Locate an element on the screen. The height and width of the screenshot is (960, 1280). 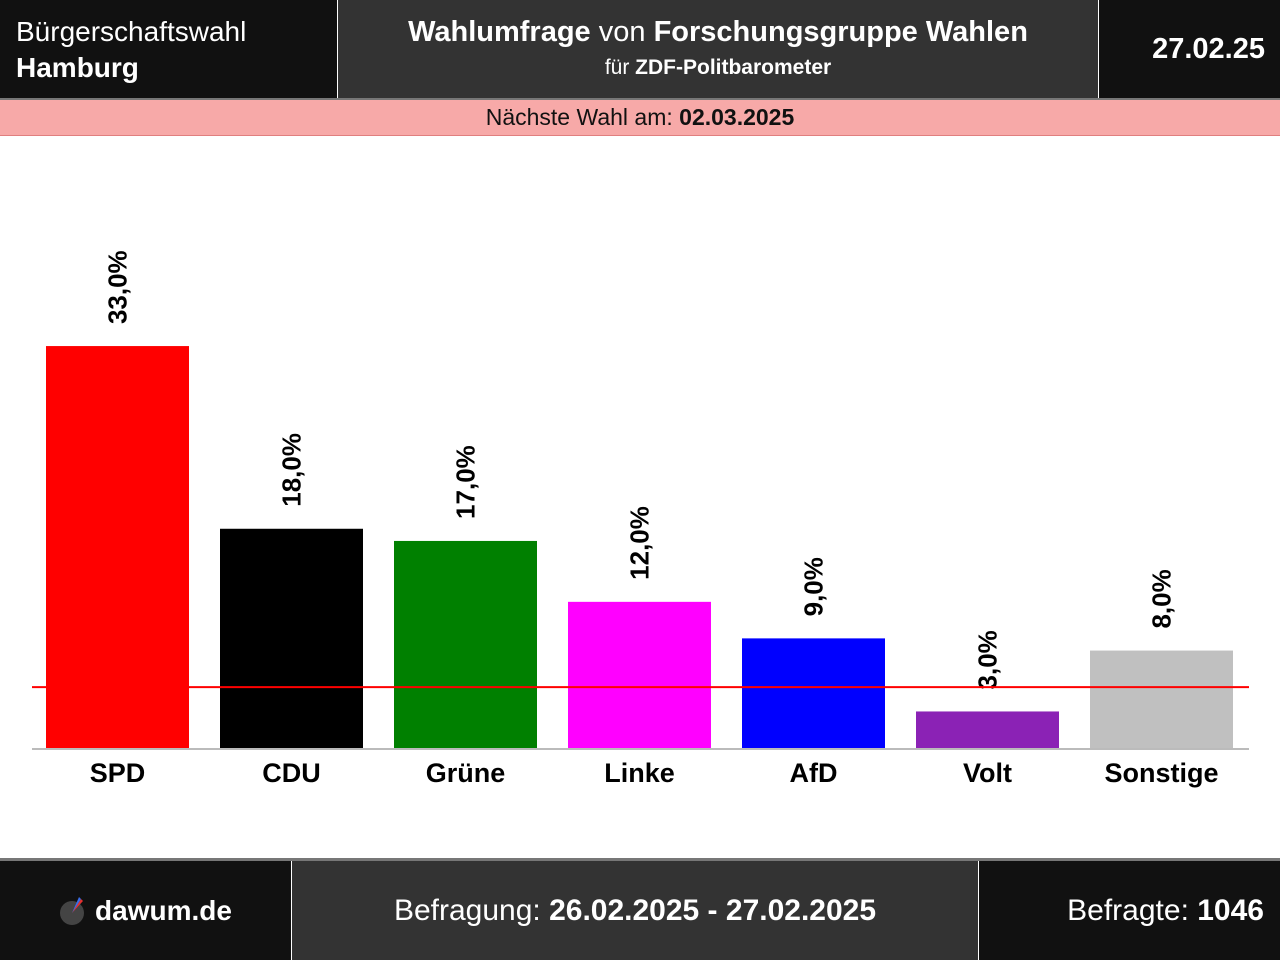
category-label-linke: Linke is located at coordinates (639, 773).